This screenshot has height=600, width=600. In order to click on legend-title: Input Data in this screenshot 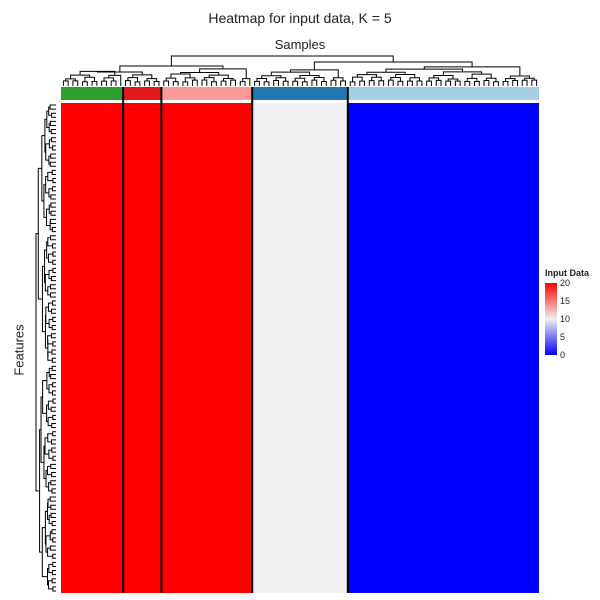, I will do `click(567, 273)`.